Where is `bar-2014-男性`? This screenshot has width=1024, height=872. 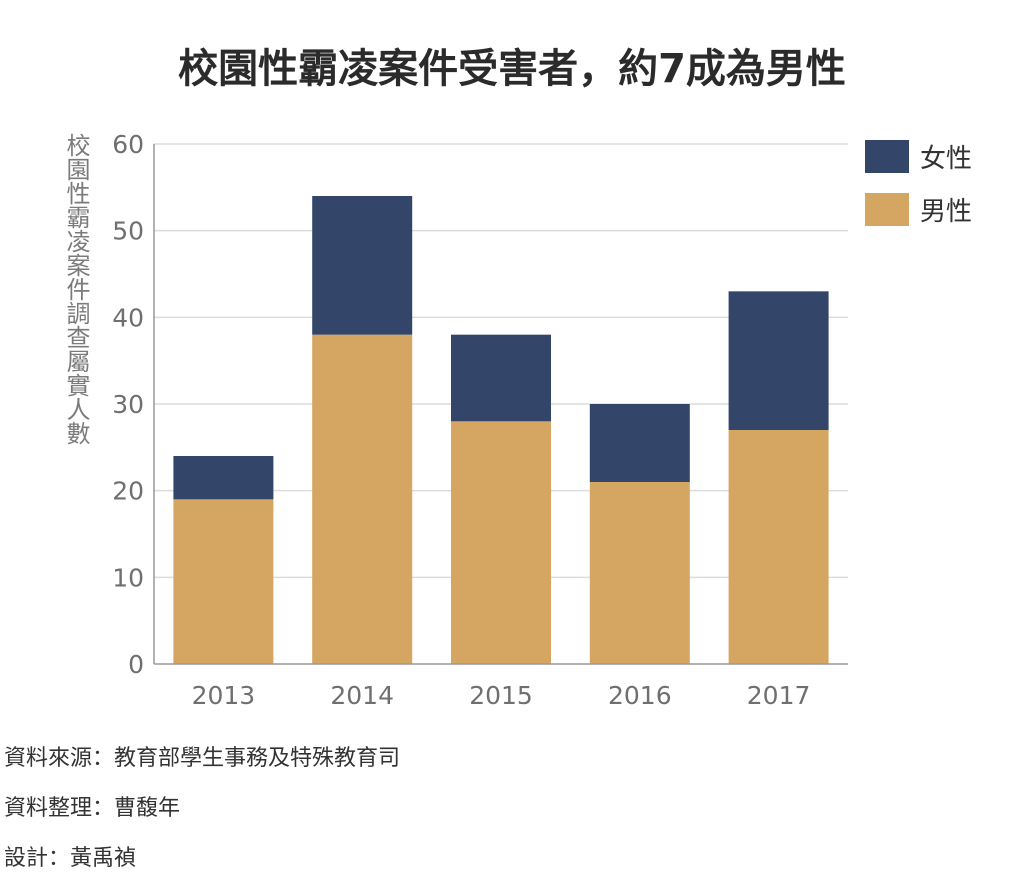 bar-2014-男性 is located at coordinates (362, 499).